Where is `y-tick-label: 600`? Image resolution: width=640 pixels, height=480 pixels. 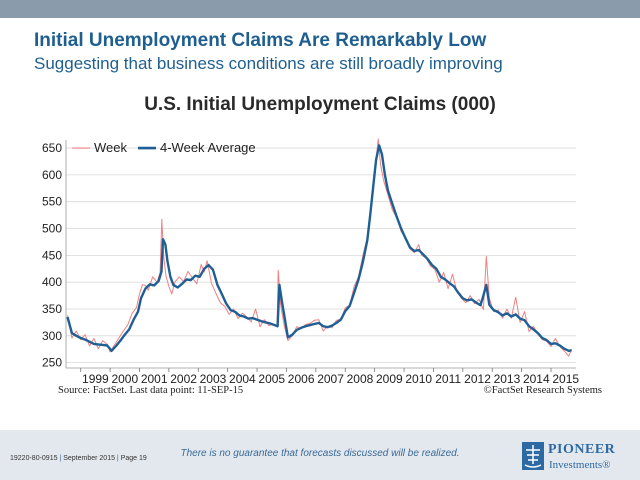 y-tick-label: 600 is located at coordinates (52, 175).